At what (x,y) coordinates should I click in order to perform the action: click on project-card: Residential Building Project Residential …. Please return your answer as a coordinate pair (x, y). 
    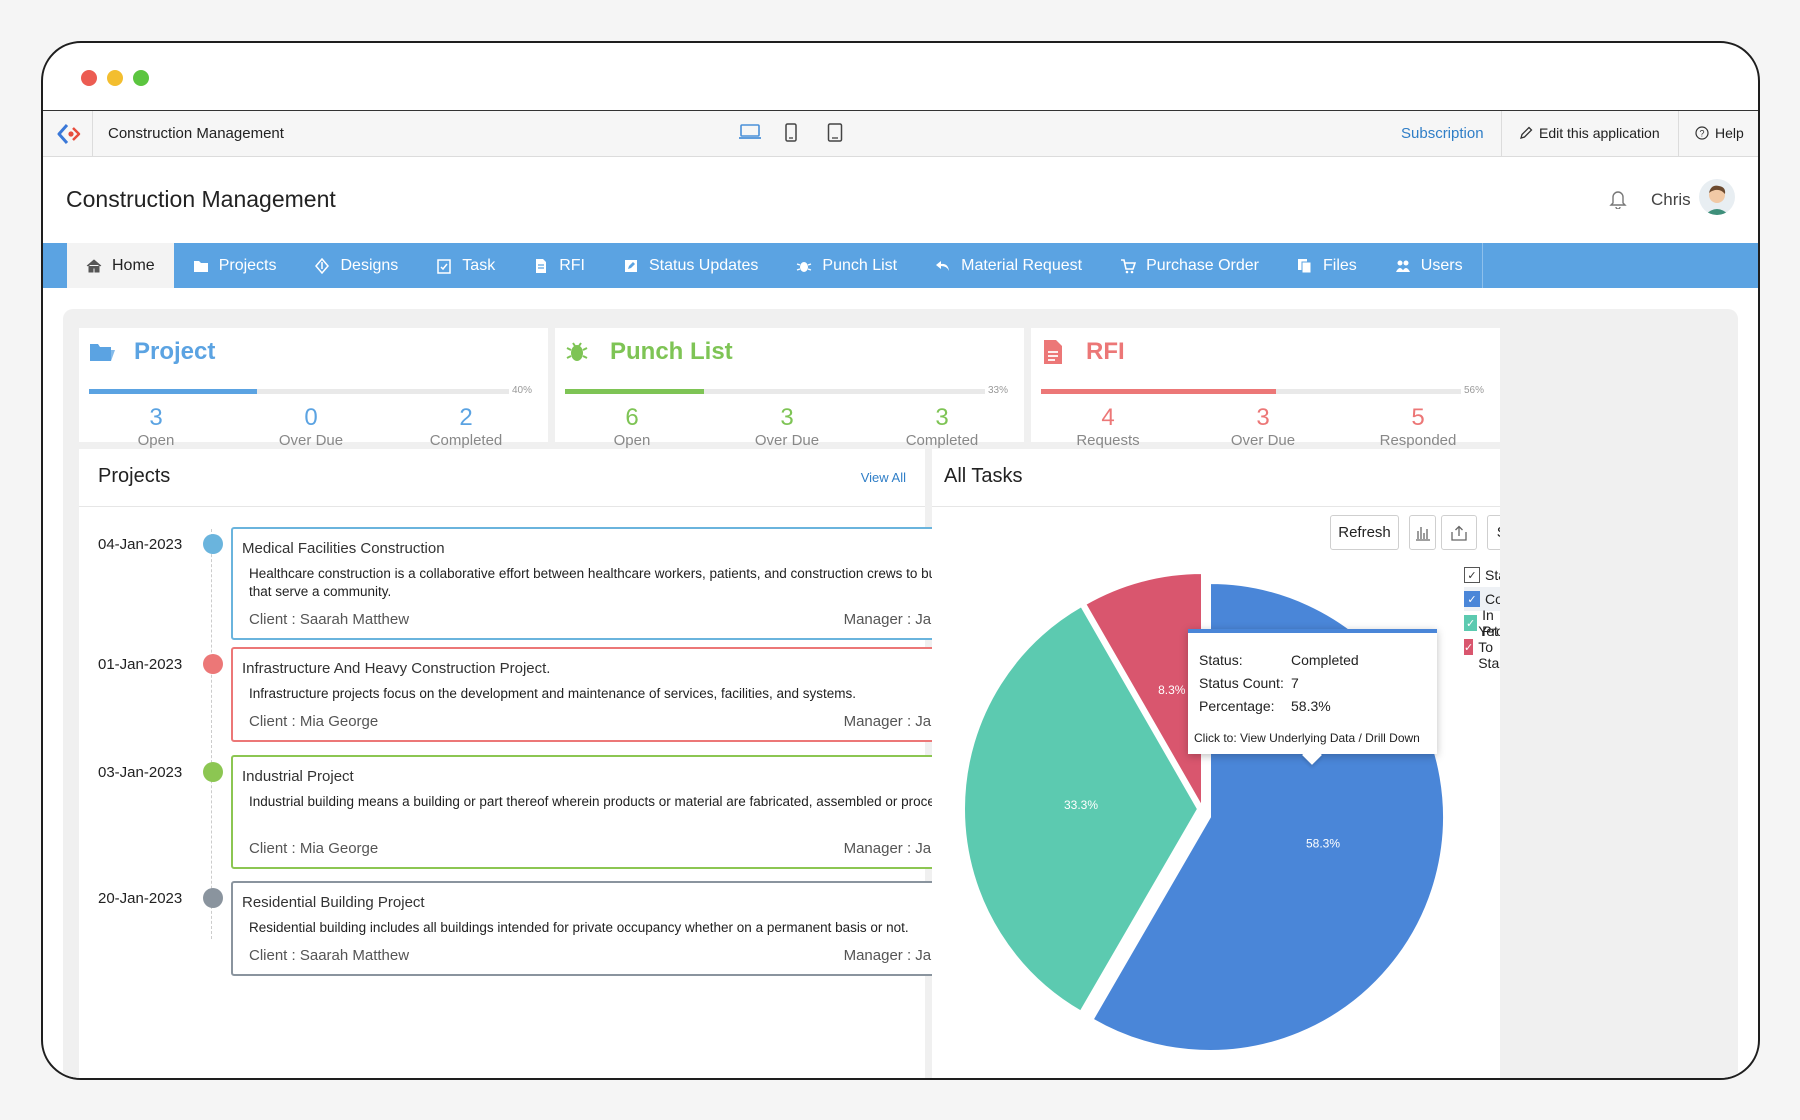
    Looking at the image, I should click on (625, 928).